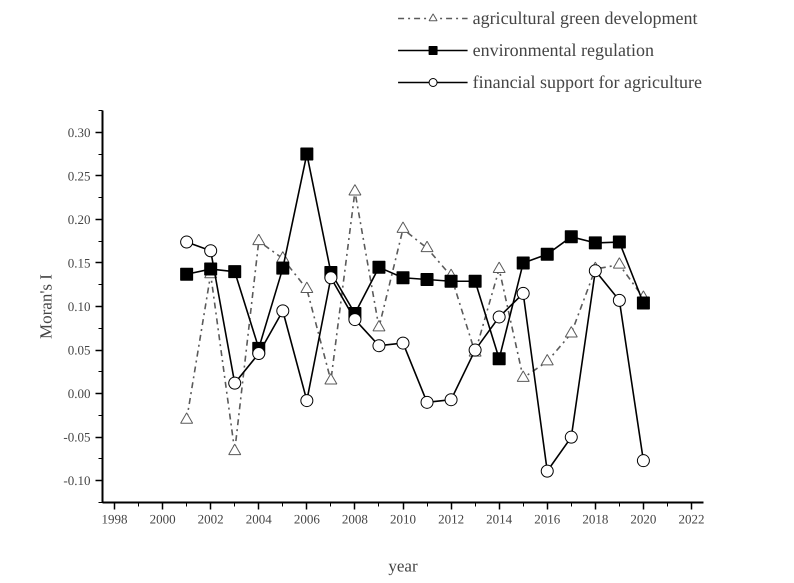  I want to click on y-tick-label: 0.10, so click(79, 306).